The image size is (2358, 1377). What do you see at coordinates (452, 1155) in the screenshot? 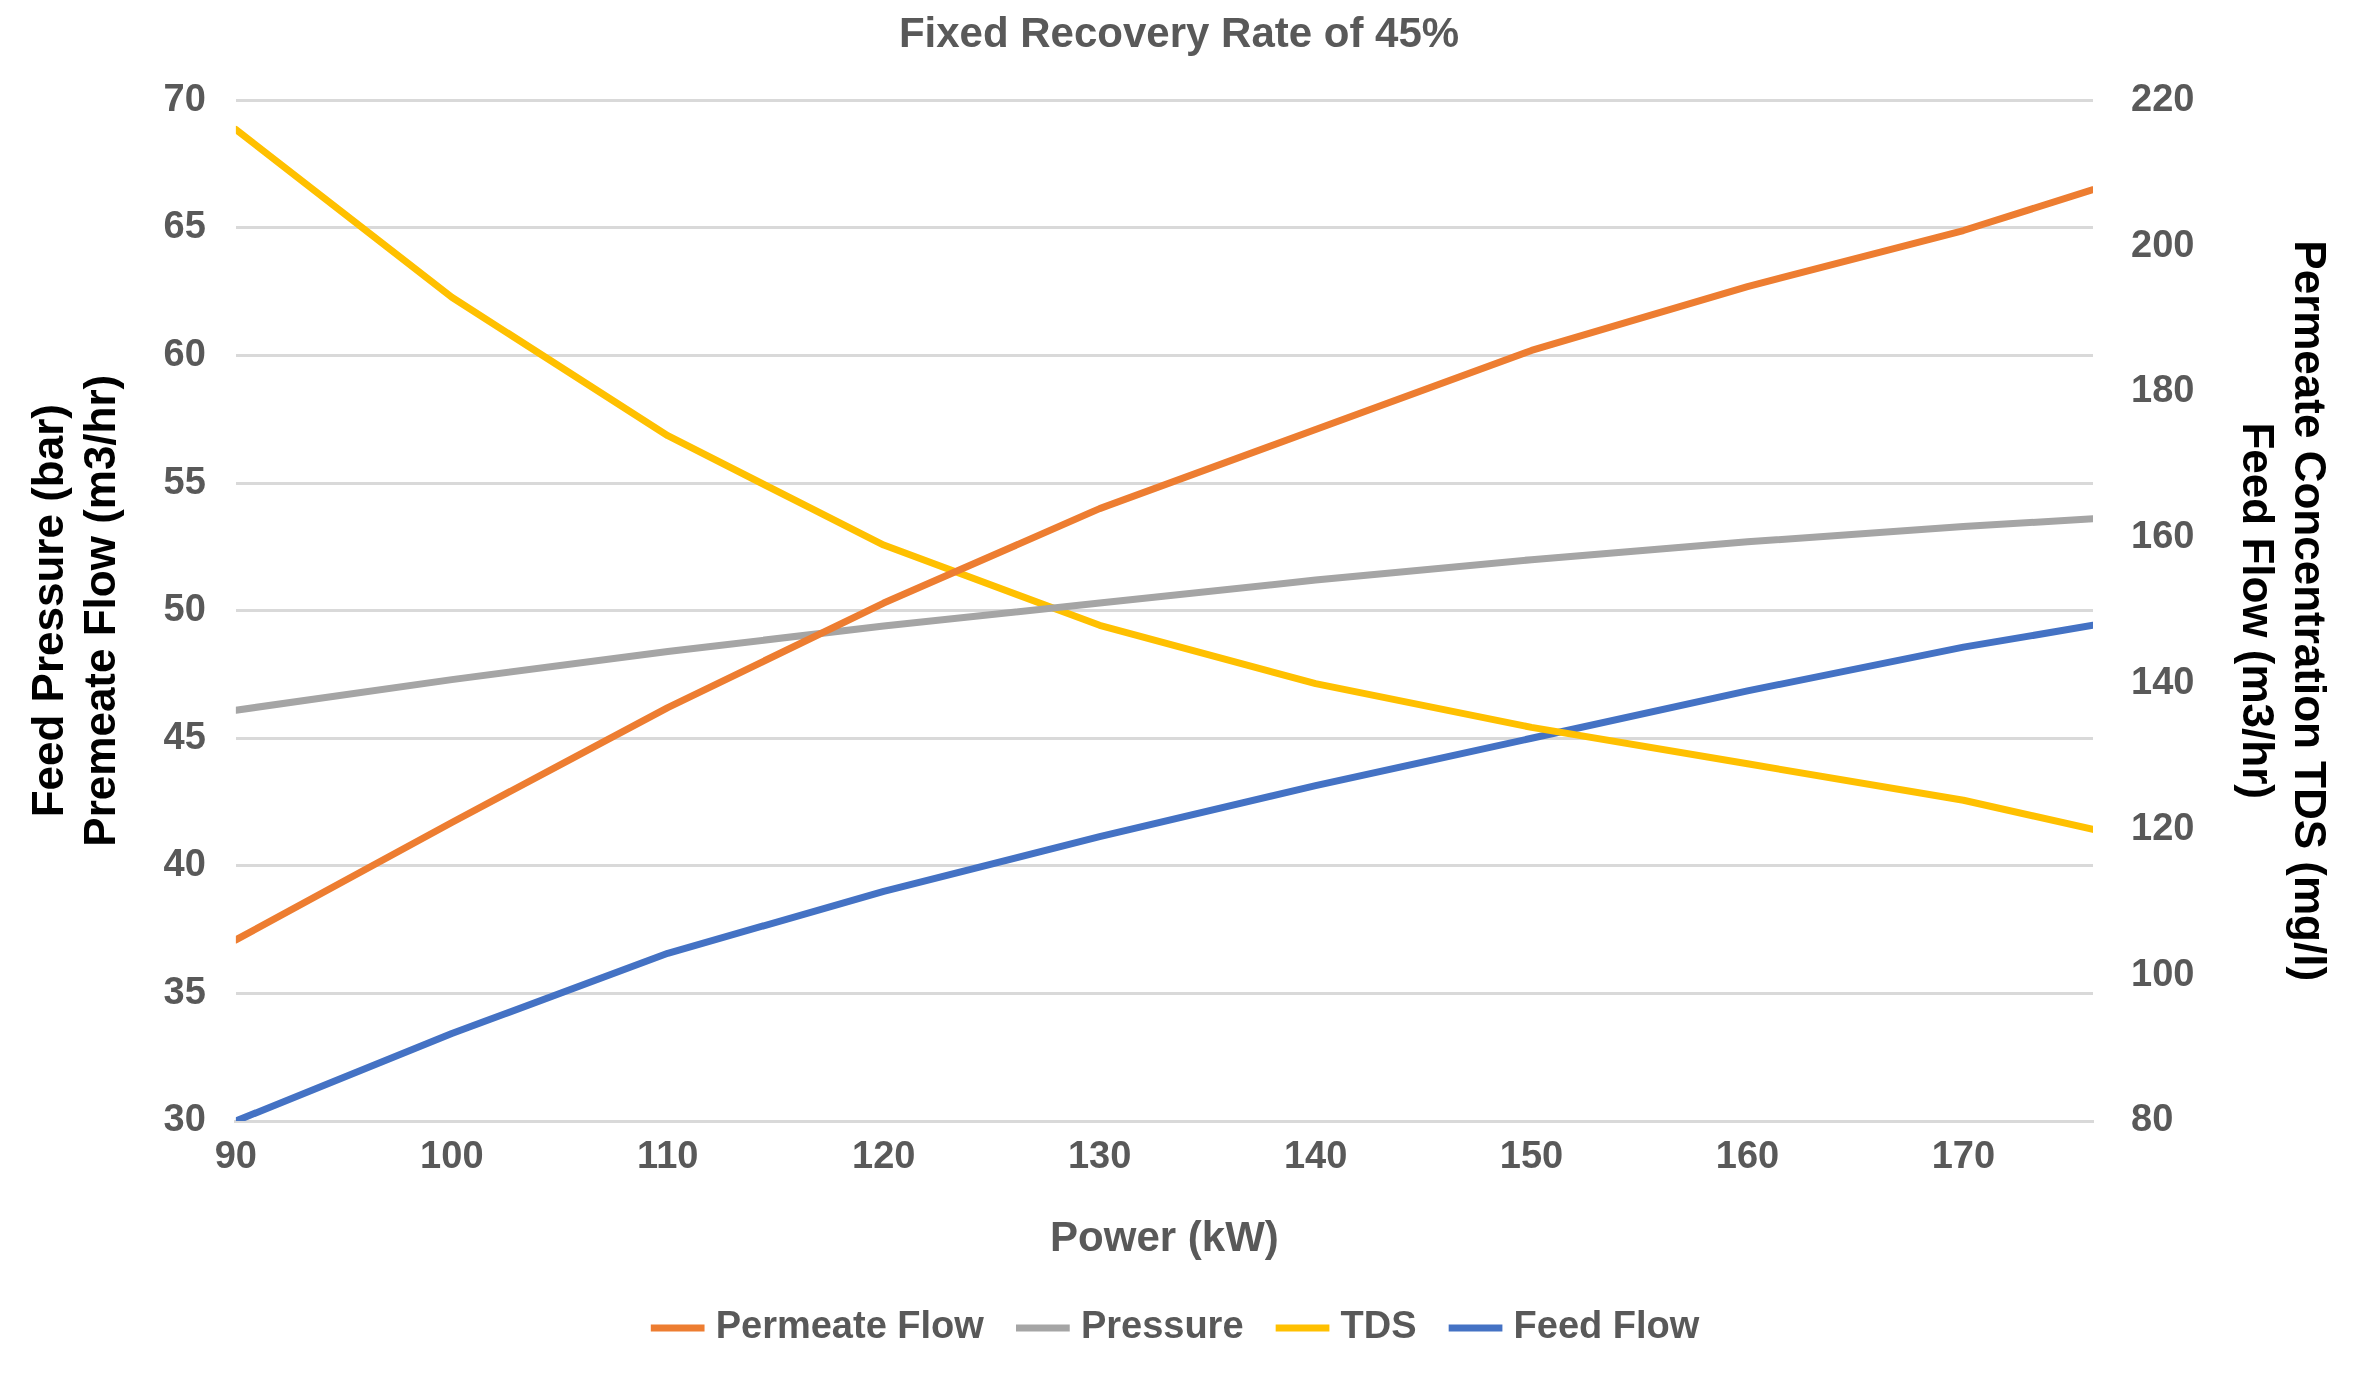
I see `x-tick-label: 100` at bounding box center [452, 1155].